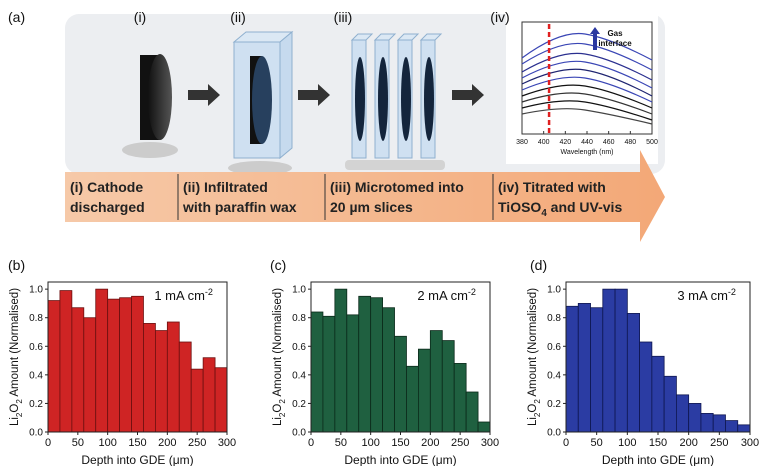 This screenshot has width=767, height=466. I want to click on step-numeral: (i), so click(140, 17).